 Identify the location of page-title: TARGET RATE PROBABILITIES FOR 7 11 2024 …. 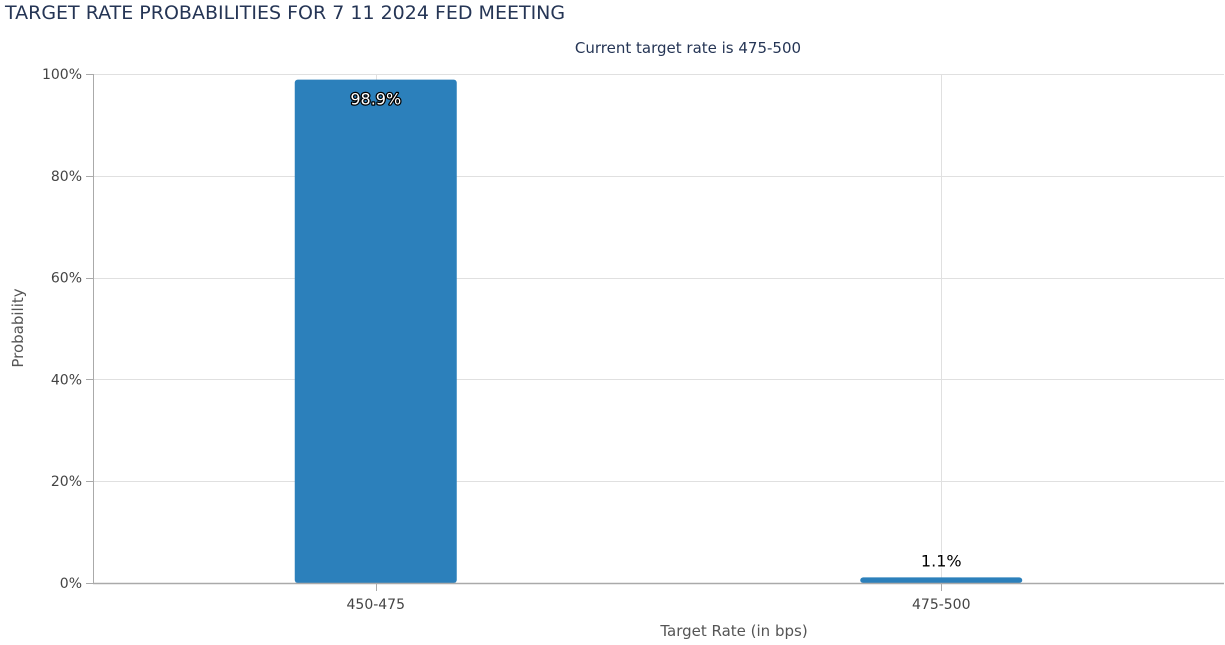
(285, 13).